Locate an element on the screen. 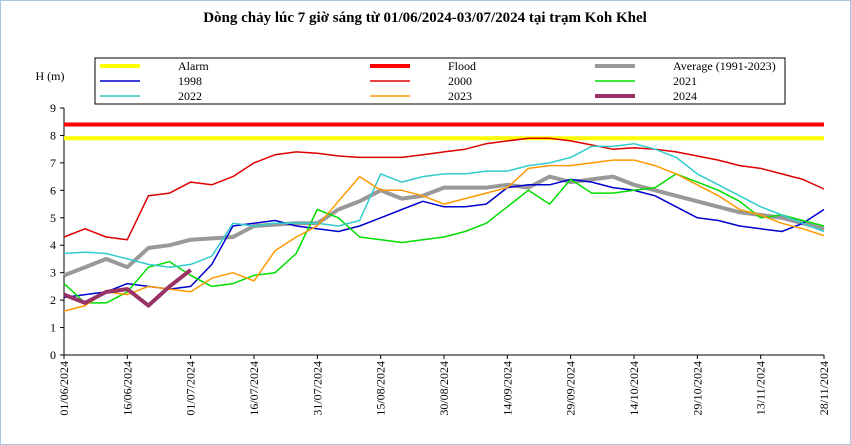 The image size is (851, 445). legend-box is located at coordinates (440, 81).